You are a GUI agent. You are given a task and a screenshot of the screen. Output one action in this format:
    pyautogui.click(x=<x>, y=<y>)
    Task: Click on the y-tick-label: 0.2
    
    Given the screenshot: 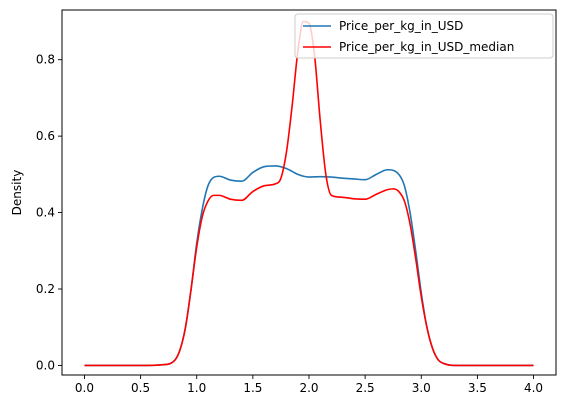 What is the action you would take?
    pyautogui.click(x=45, y=289)
    